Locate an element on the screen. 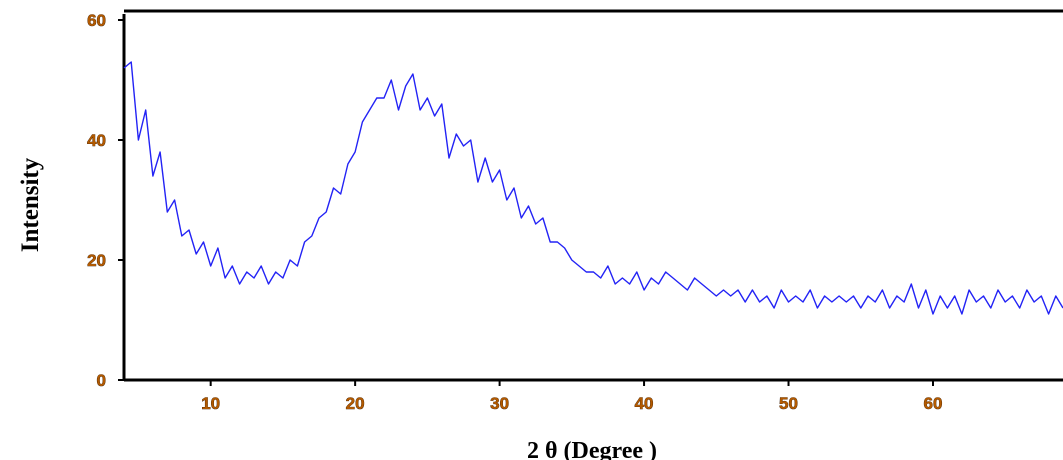  y-tick-label: 20 is located at coordinates (96, 260).